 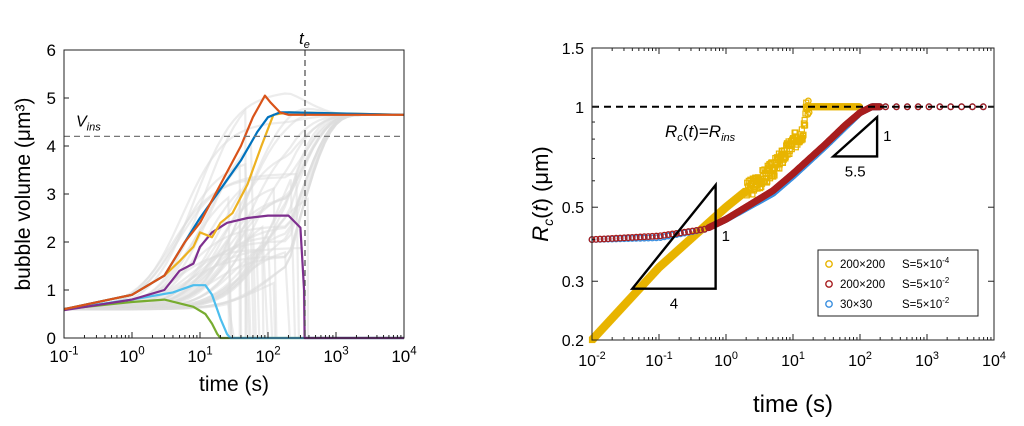 I want to click on y-tick-label: 0.2, so click(x=573, y=341).